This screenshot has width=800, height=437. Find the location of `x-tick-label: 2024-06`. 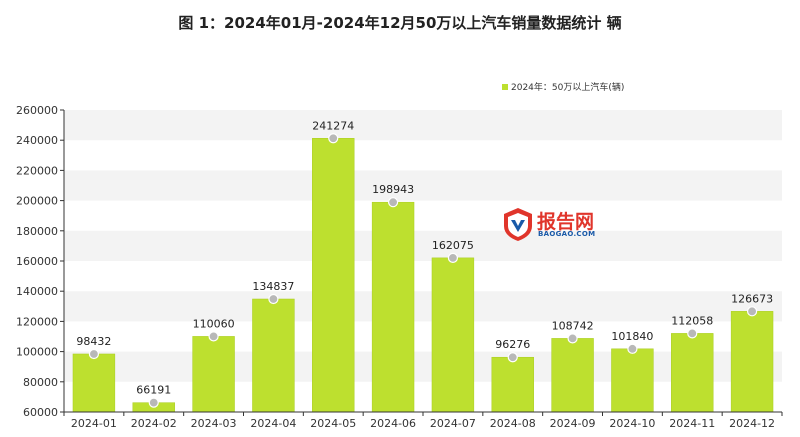

x-tick-label: 2024-06 is located at coordinates (393, 423).